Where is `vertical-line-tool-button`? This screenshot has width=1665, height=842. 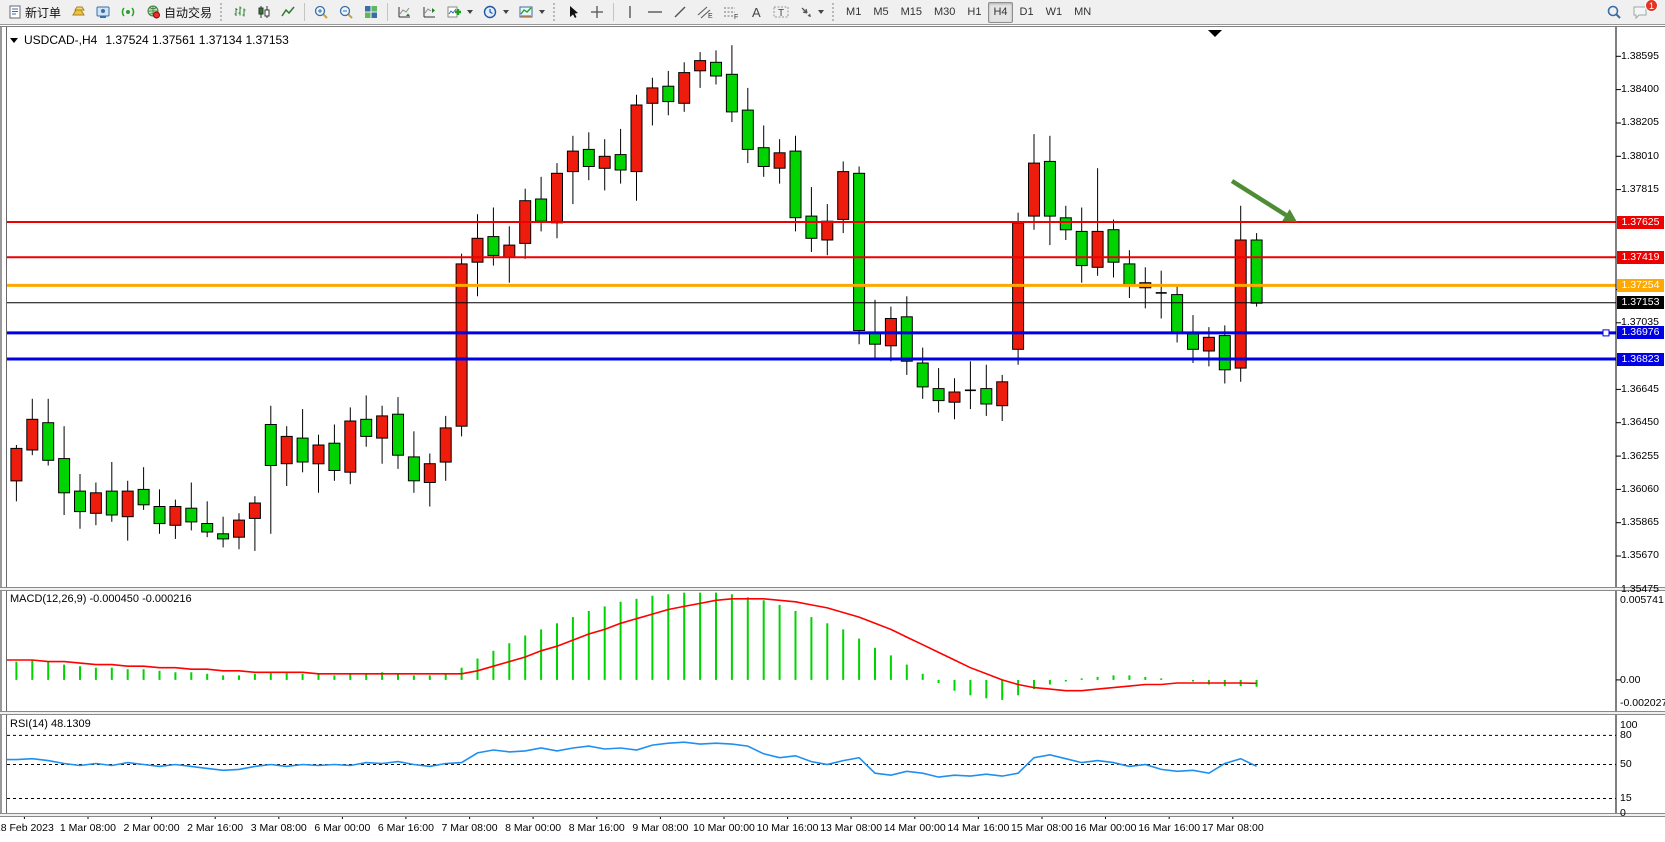
vertical-line-tool-button is located at coordinates (630, 12).